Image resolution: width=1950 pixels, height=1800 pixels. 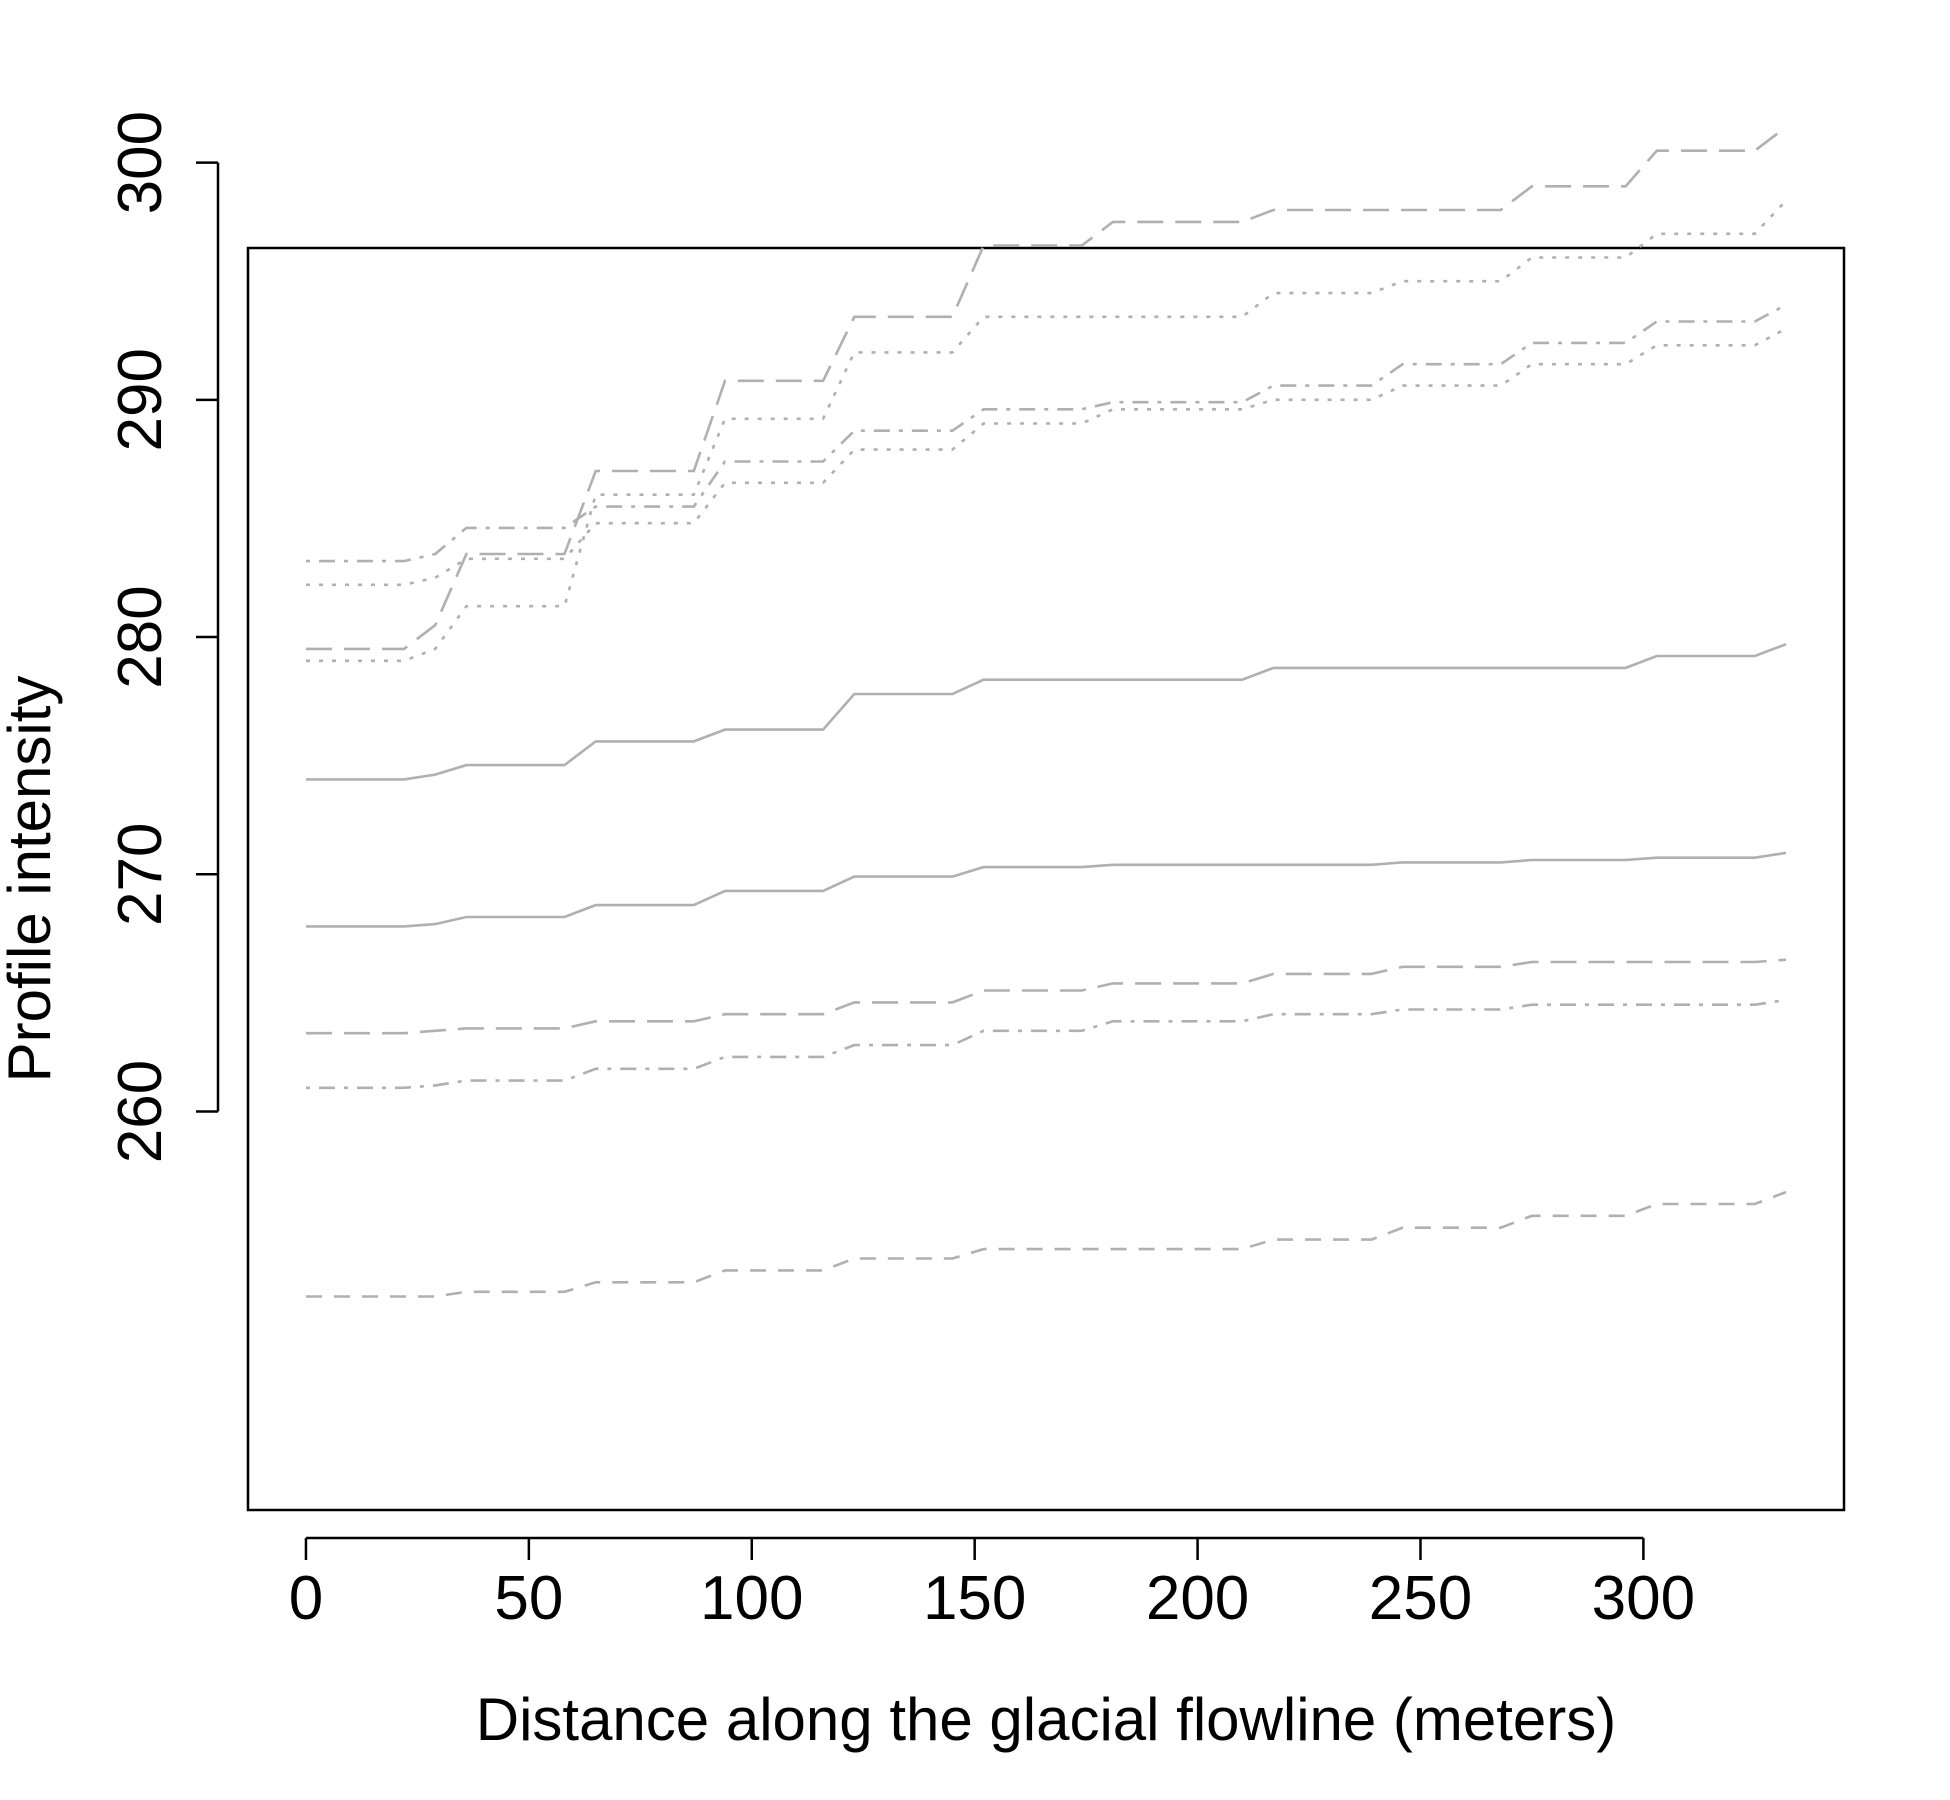 What do you see at coordinates (31, 879) in the screenshot?
I see `y-axis-title: Profile intensity` at bounding box center [31, 879].